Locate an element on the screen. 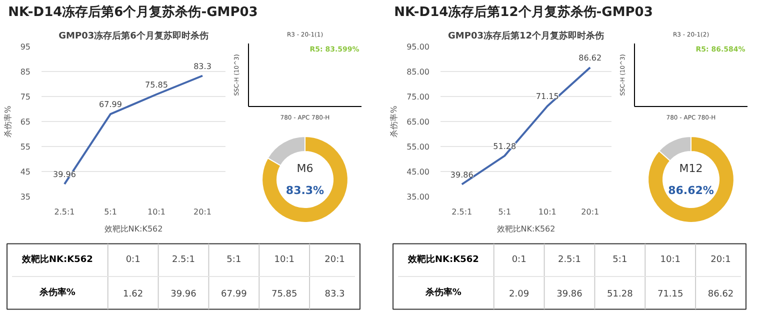  y-tick-label: 95.00 is located at coordinates (418, 47).